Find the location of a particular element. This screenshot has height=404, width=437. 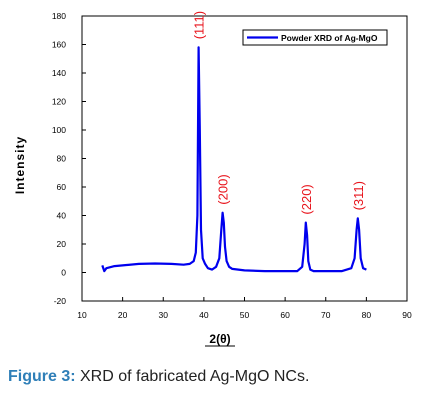

x-tick-label: 90 is located at coordinates (407, 315).